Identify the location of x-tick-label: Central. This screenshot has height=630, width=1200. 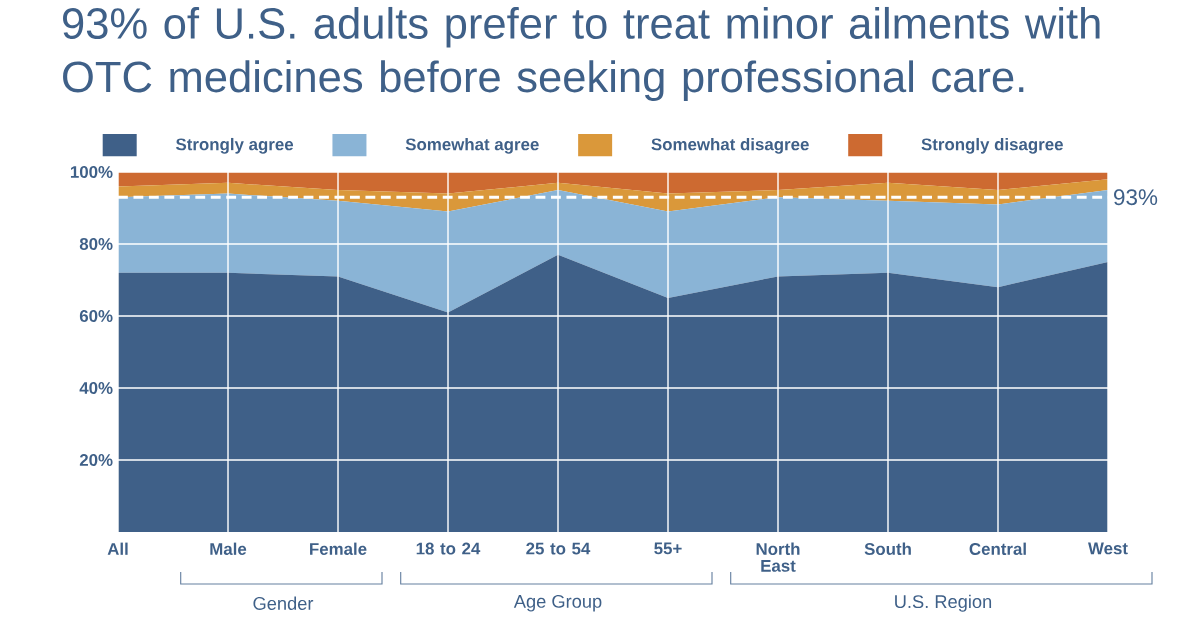
(997, 548).